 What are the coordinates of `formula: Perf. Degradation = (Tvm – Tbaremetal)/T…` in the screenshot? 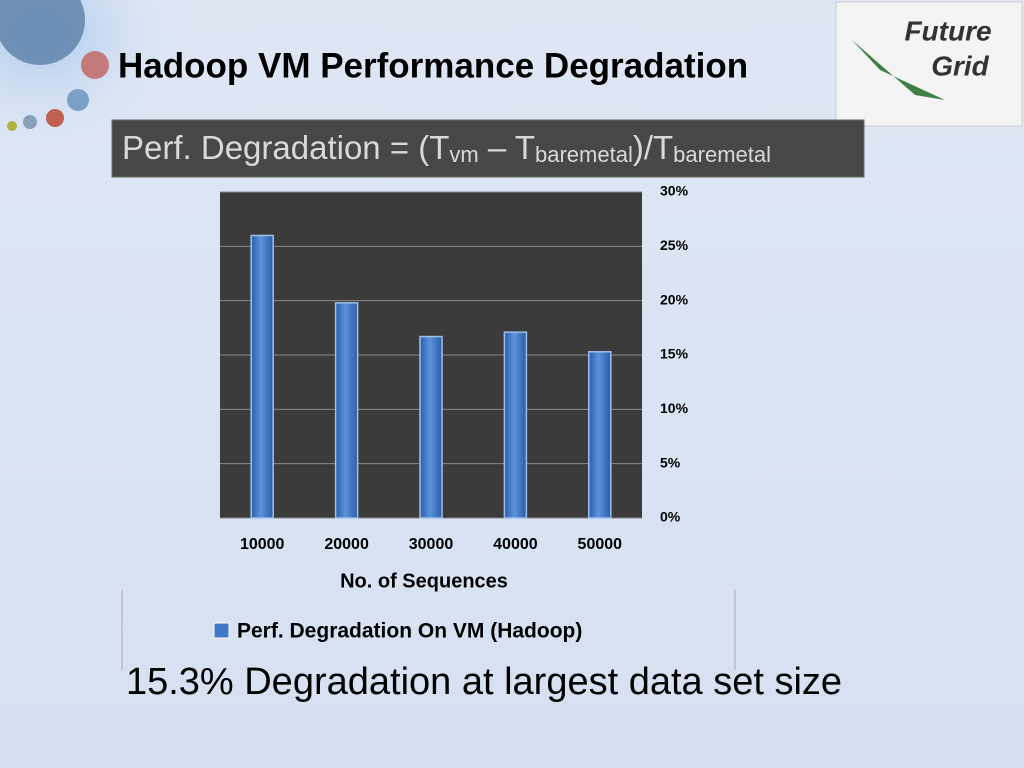 It's located at (446, 148).